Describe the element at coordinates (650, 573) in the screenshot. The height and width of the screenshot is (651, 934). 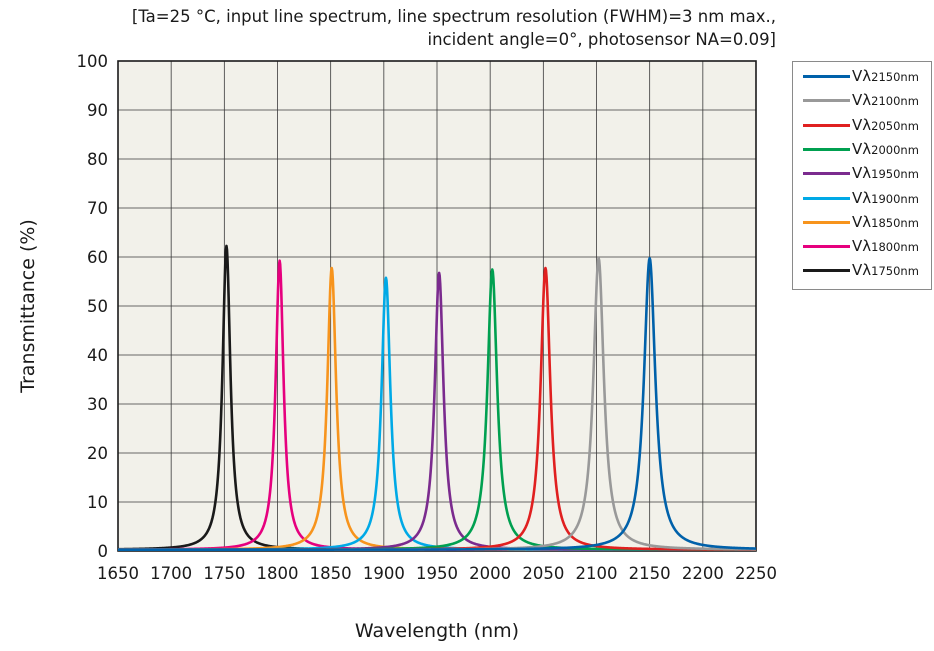
I see `x-tick-label: 2150` at that location.